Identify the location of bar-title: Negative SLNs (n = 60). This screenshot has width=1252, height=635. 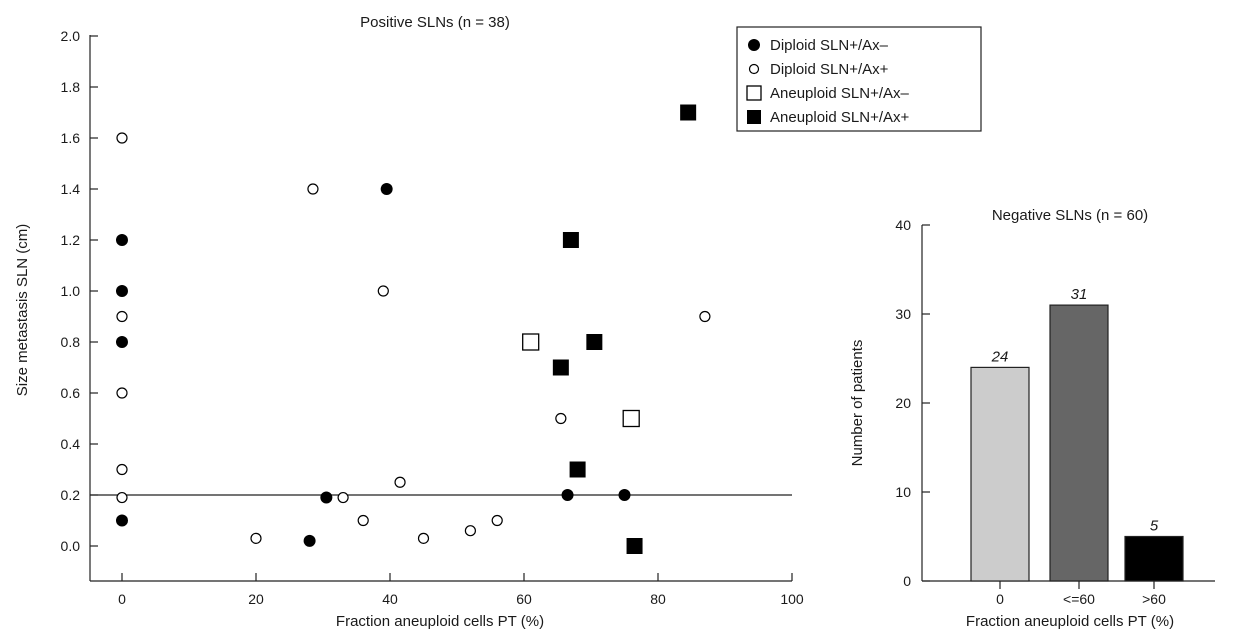
(1070, 215).